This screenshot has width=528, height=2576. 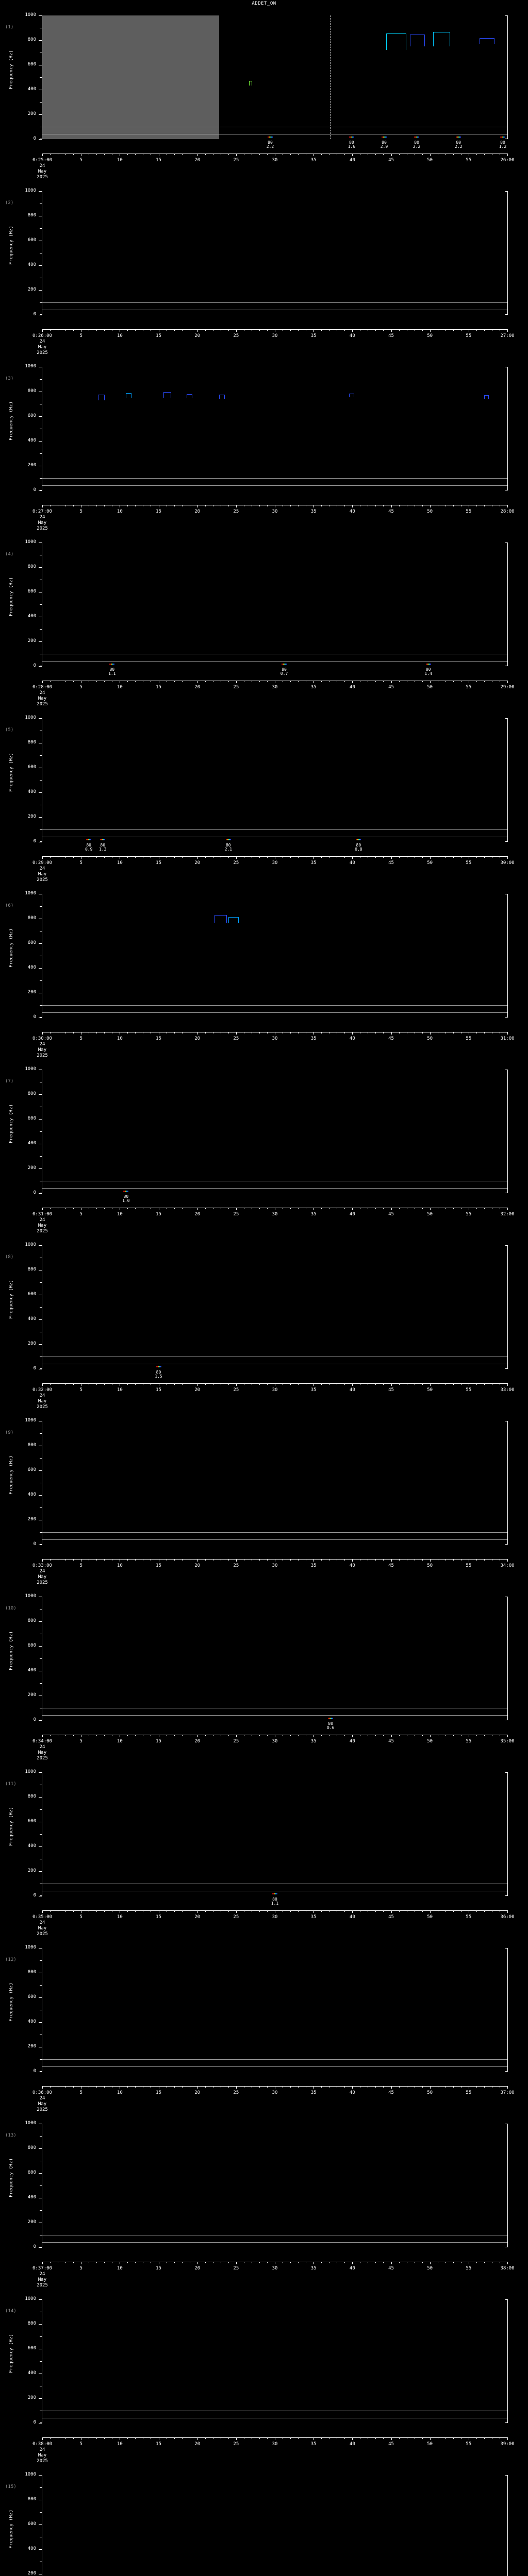 What do you see at coordinates (9, 730) in the screenshot?
I see `panel-index-label: (5)` at bounding box center [9, 730].